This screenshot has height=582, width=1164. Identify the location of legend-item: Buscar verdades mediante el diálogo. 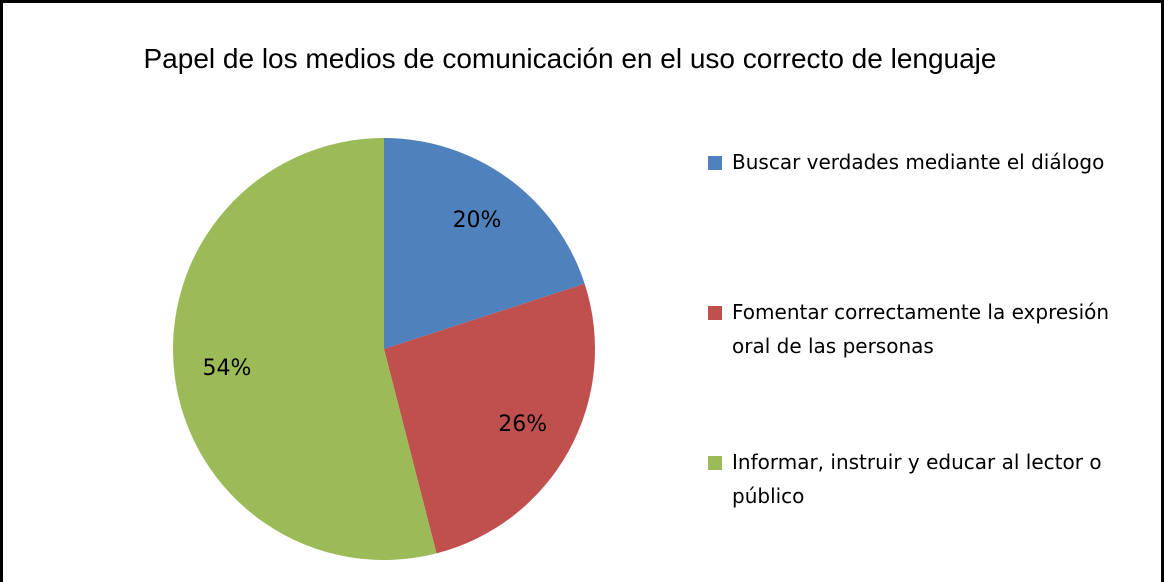
(928, 162).